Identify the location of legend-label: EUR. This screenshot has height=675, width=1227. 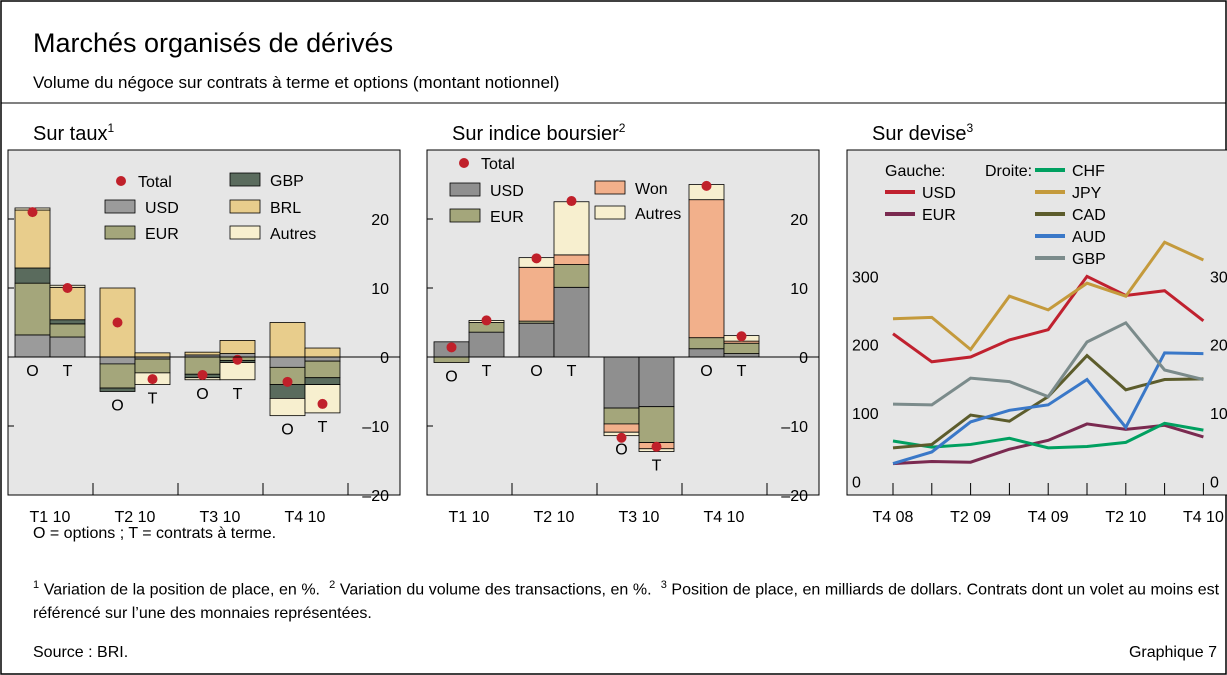
(939, 215).